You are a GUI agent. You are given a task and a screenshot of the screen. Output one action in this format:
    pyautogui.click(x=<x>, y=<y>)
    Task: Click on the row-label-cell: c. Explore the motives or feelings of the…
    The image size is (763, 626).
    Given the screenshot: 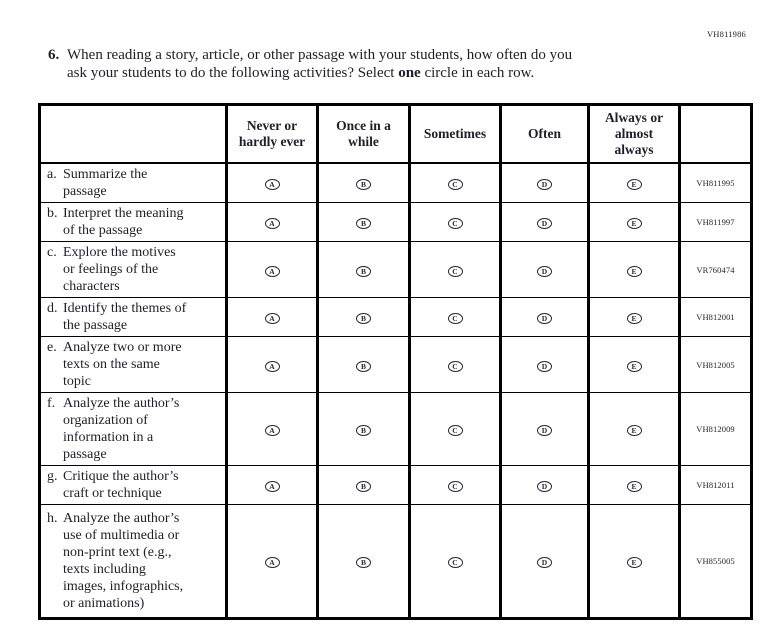 What is the action you would take?
    pyautogui.click(x=132, y=269)
    